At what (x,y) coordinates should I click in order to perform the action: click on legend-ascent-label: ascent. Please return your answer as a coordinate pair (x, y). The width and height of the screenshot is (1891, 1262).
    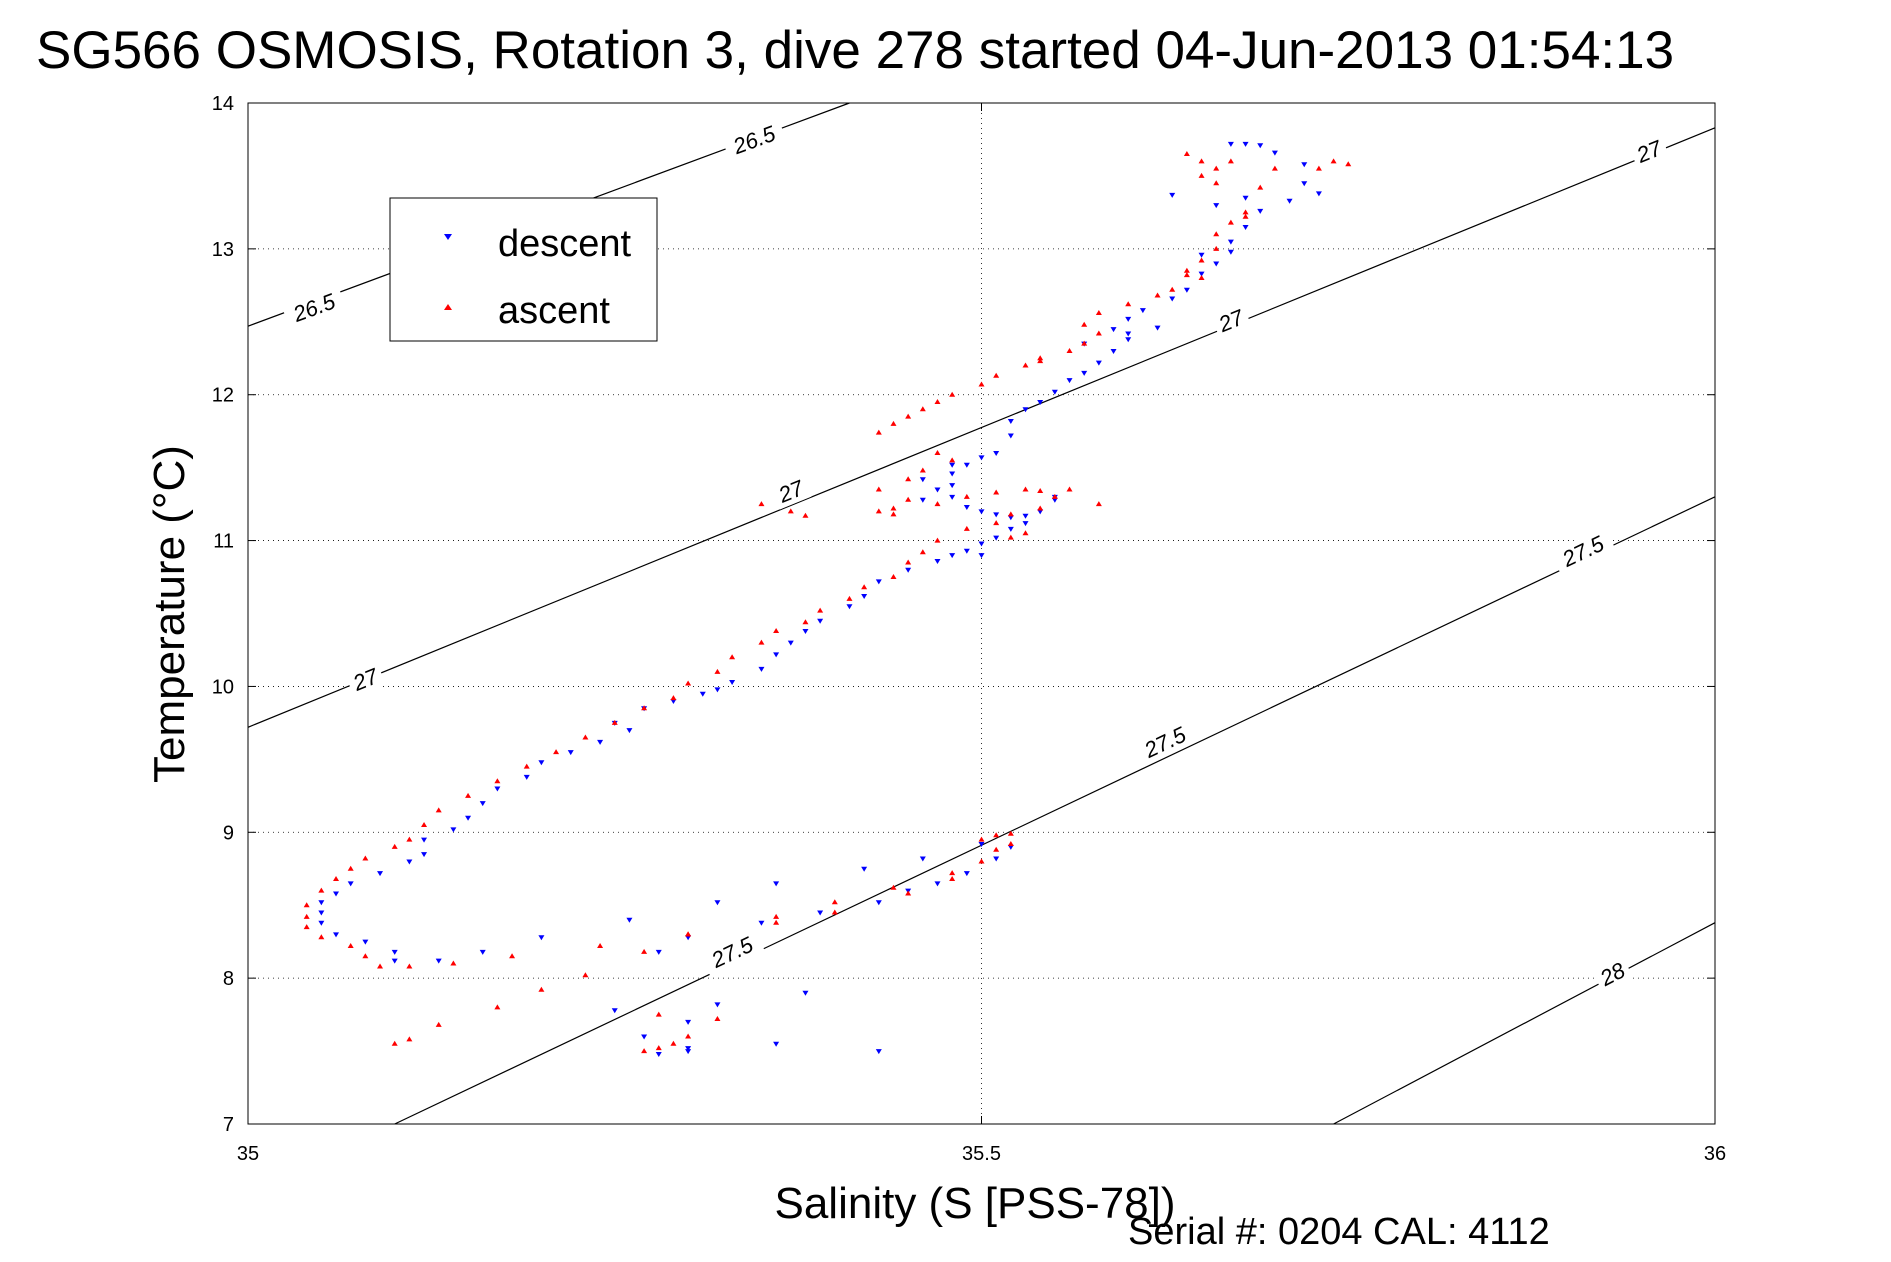
    Looking at the image, I should click on (554, 311).